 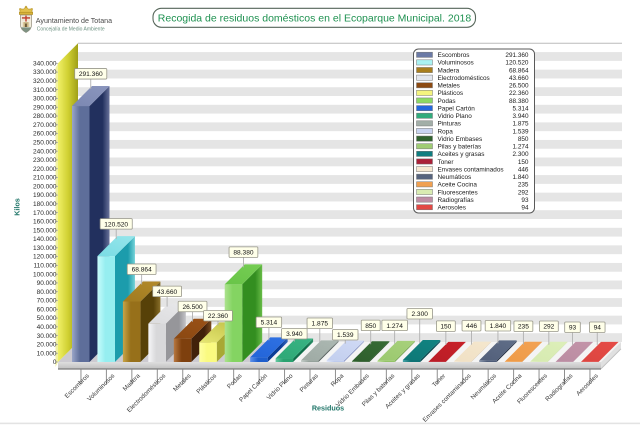 What do you see at coordinates (449, 124) in the screenshot?
I see `svg-text: Pinturas` at bounding box center [449, 124].